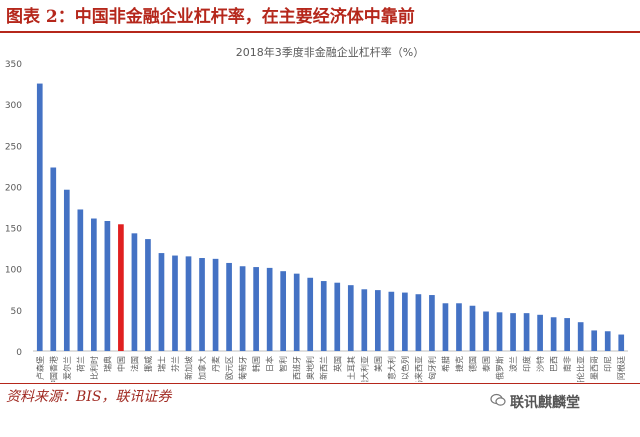 The image size is (640, 437). What do you see at coordinates (594, 368) in the screenshot?
I see `x-tick-label: 墨西哥` at bounding box center [594, 368].